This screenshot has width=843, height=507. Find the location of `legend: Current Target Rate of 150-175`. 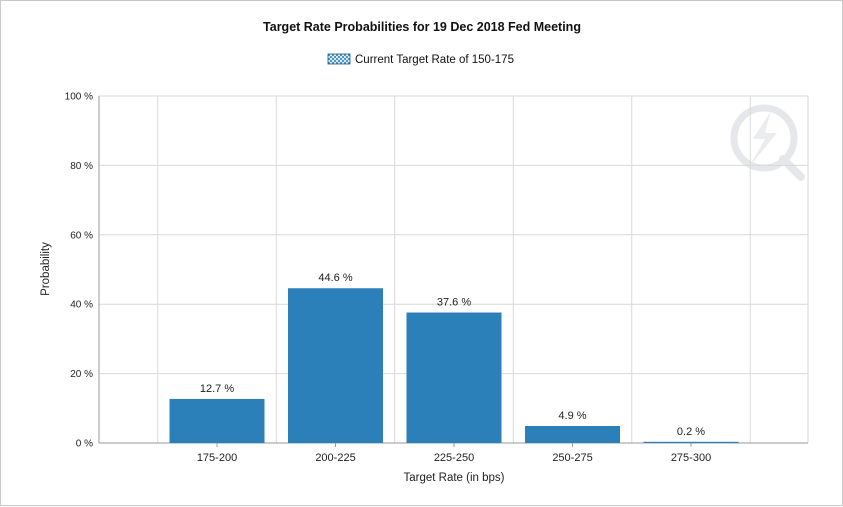

legend: Current Target Rate of 150-175 is located at coordinates (420, 59).